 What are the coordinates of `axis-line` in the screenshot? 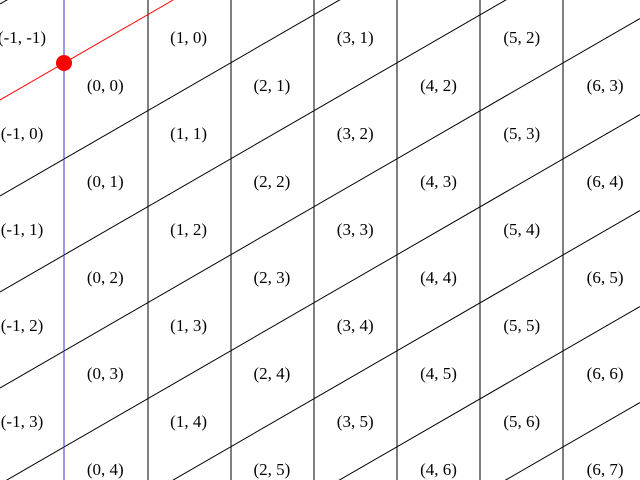 It's located at (87, 50).